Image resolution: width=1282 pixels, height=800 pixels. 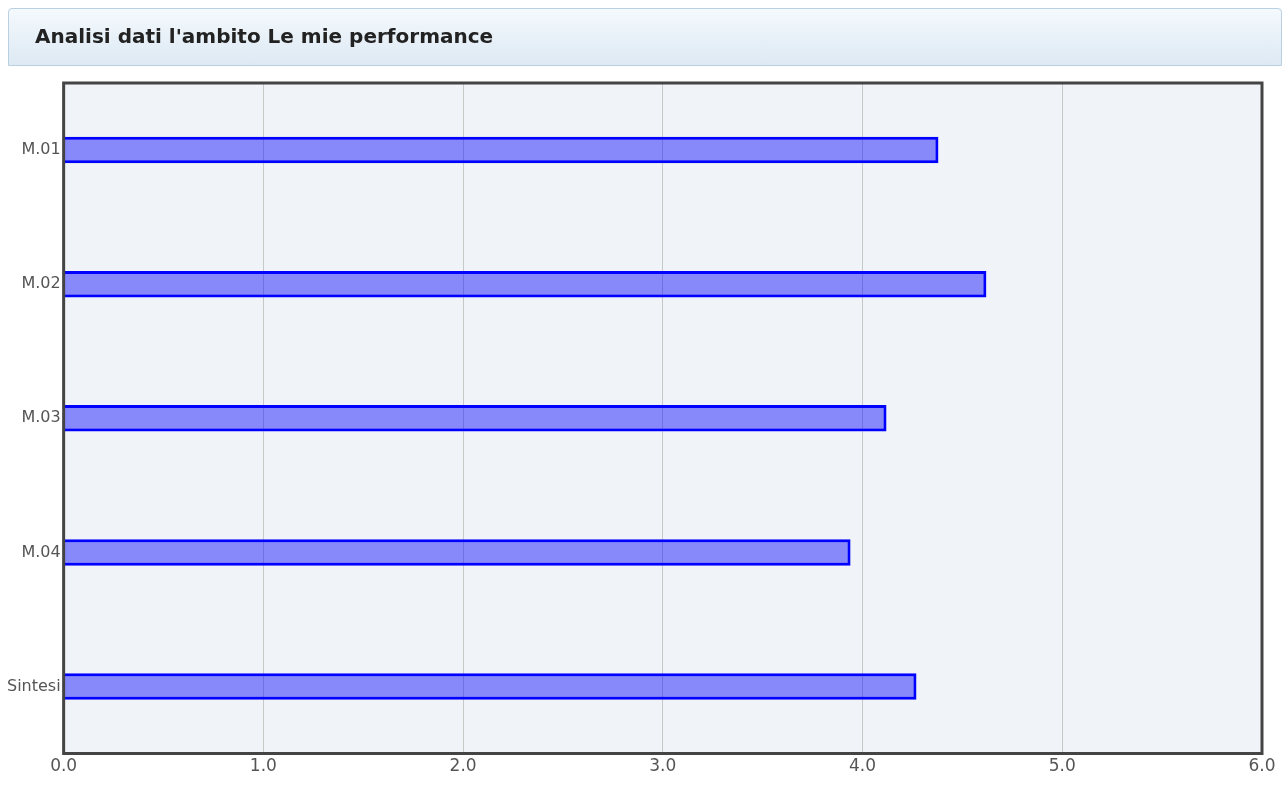 I want to click on x-tick-label: 1.0, so click(x=263, y=765).